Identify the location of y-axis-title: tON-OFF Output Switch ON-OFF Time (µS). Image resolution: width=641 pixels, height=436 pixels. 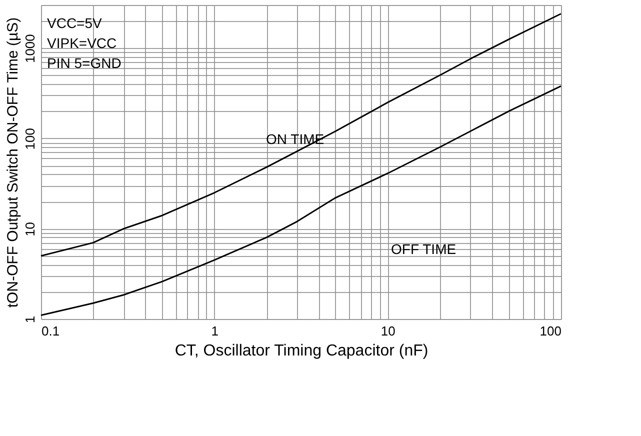
(13, 162).